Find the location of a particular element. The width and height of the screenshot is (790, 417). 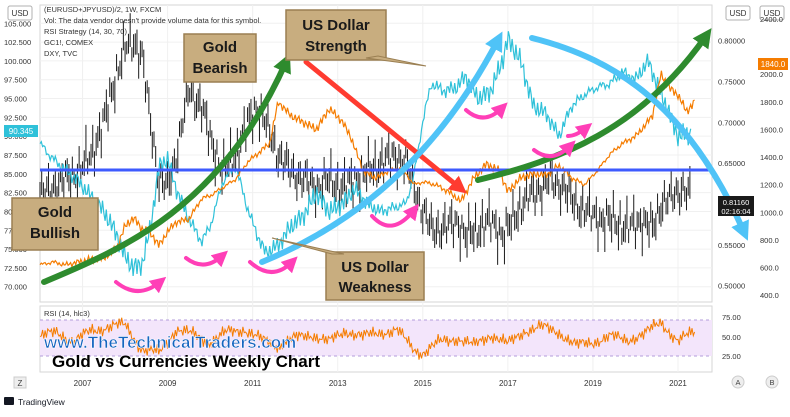

left-tick-1: 102.500 is located at coordinates (17, 42).